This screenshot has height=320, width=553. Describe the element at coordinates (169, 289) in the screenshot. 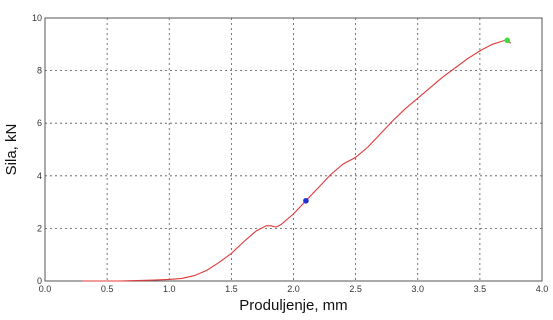

I see `x-tick-label: 1.0` at that location.